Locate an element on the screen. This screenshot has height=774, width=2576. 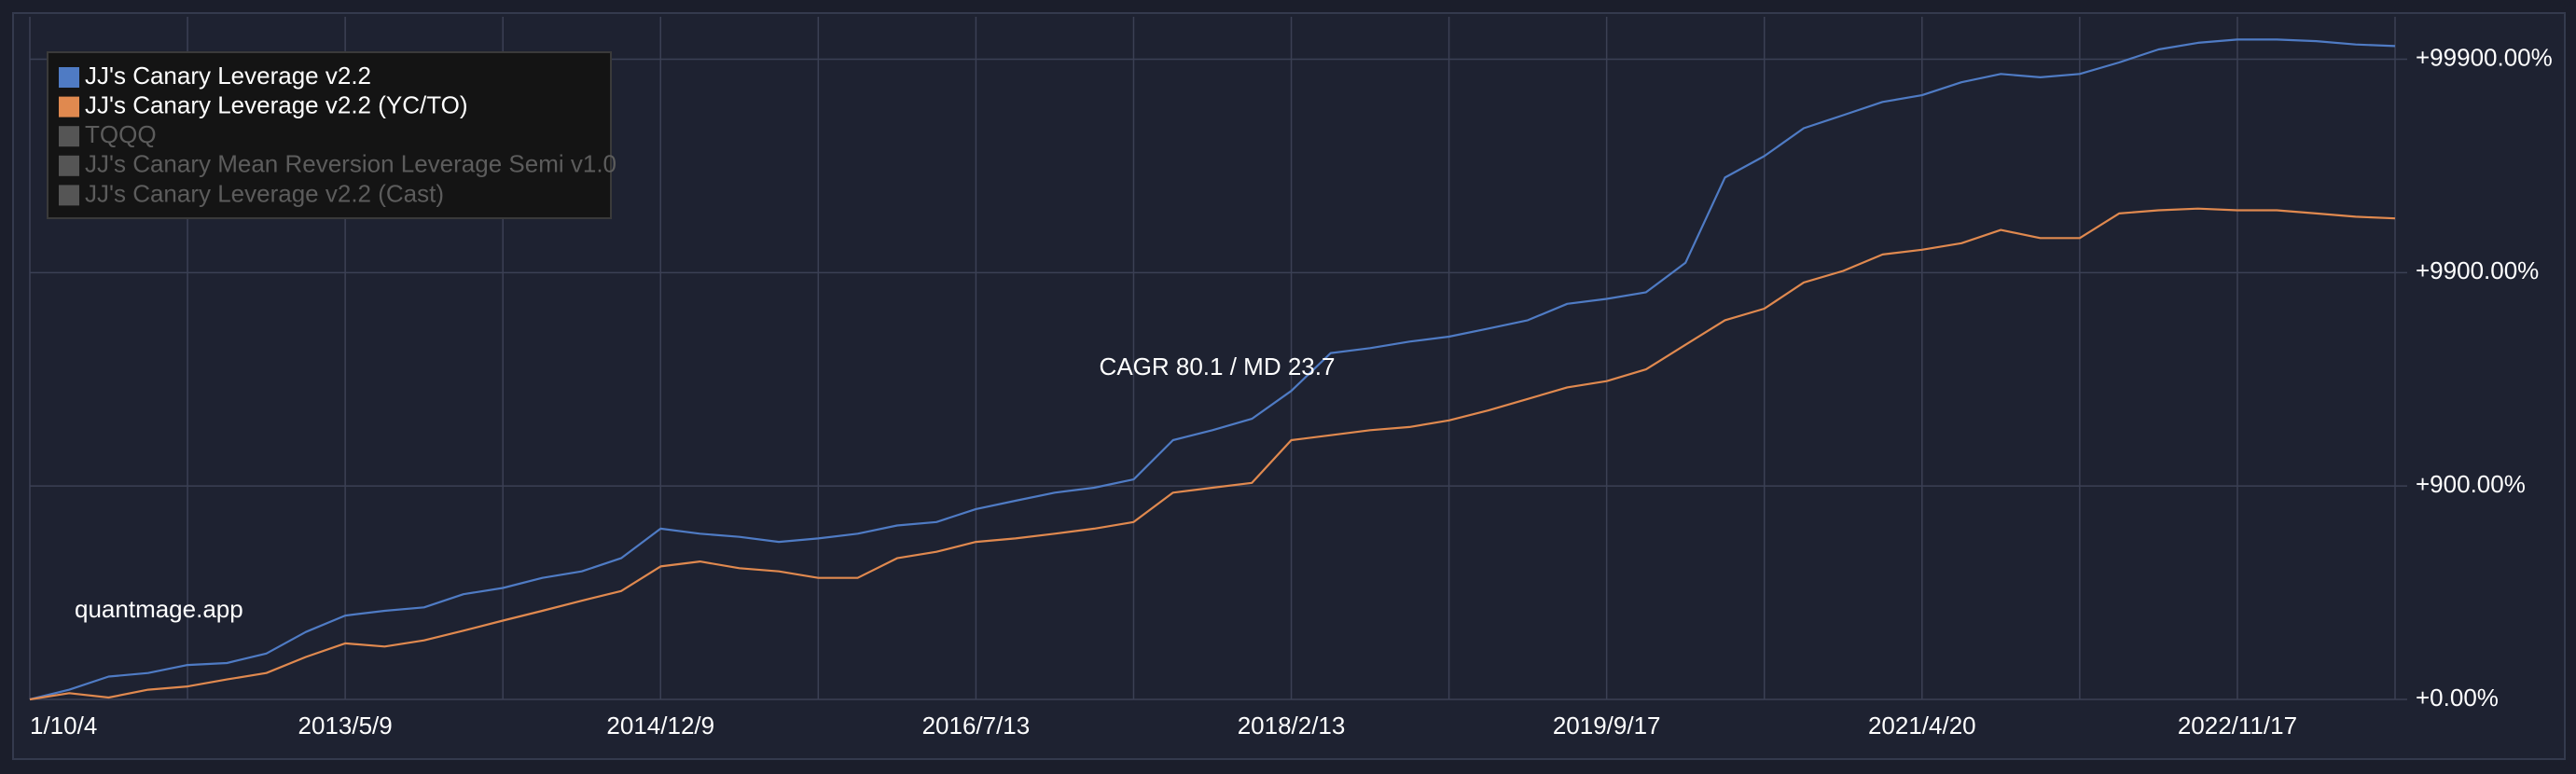
y-tick-label: +900.00% is located at coordinates (2471, 484).